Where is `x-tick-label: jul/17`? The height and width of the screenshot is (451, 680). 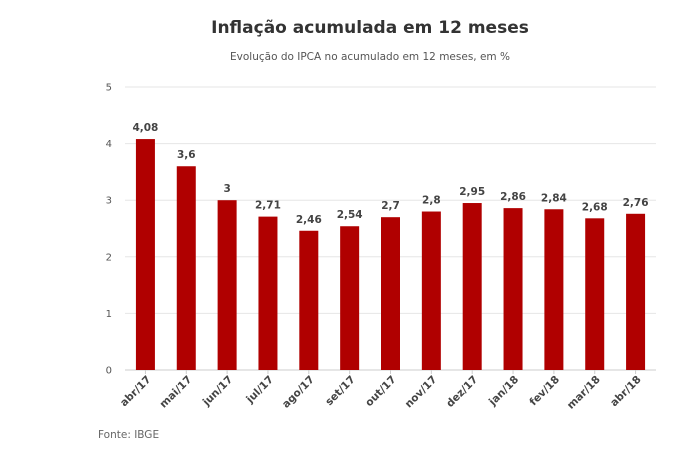
x-tick-label: jul/17 is located at coordinates (259, 390).